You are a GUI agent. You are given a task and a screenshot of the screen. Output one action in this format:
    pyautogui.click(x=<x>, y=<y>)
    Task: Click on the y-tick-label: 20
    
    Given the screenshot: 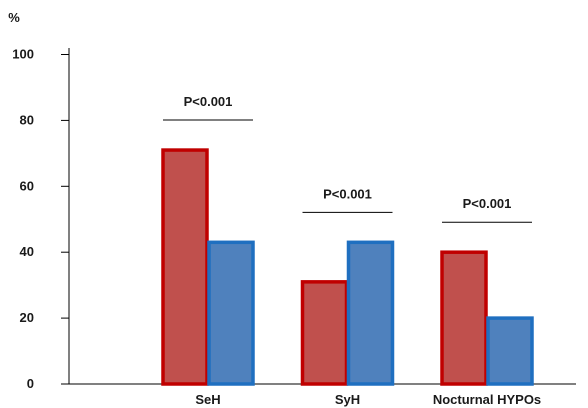 What is the action you would take?
    pyautogui.click(x=27, y=317)
    